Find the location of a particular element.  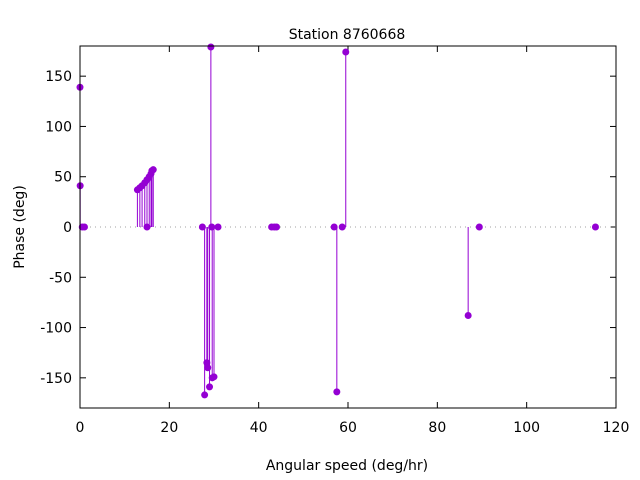

chart-title: Station 8760668 is located at coordinates (347, 35).